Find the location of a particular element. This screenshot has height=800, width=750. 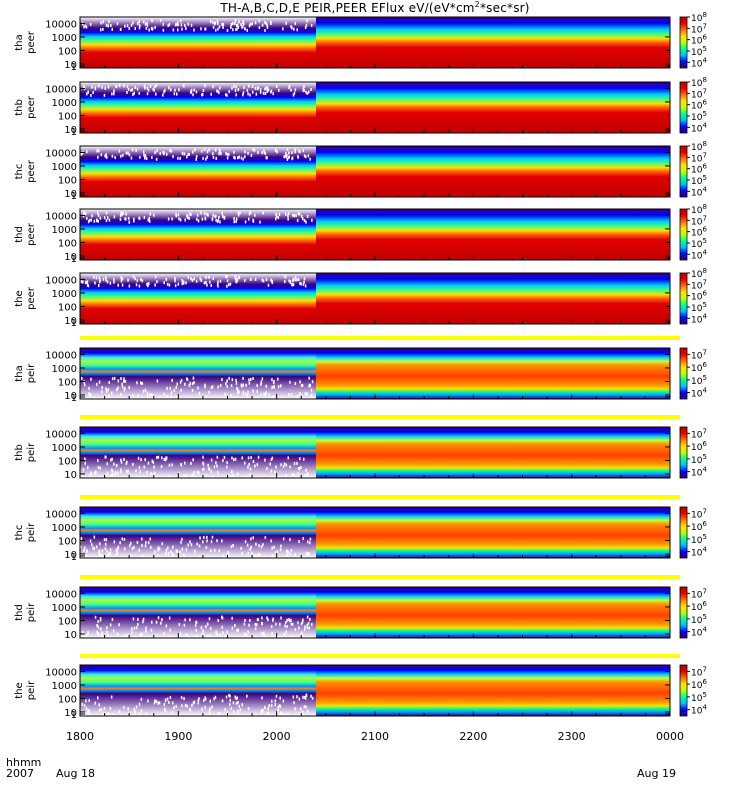

colorbar-tick-label: 106 is located at coordinates (699, 684).